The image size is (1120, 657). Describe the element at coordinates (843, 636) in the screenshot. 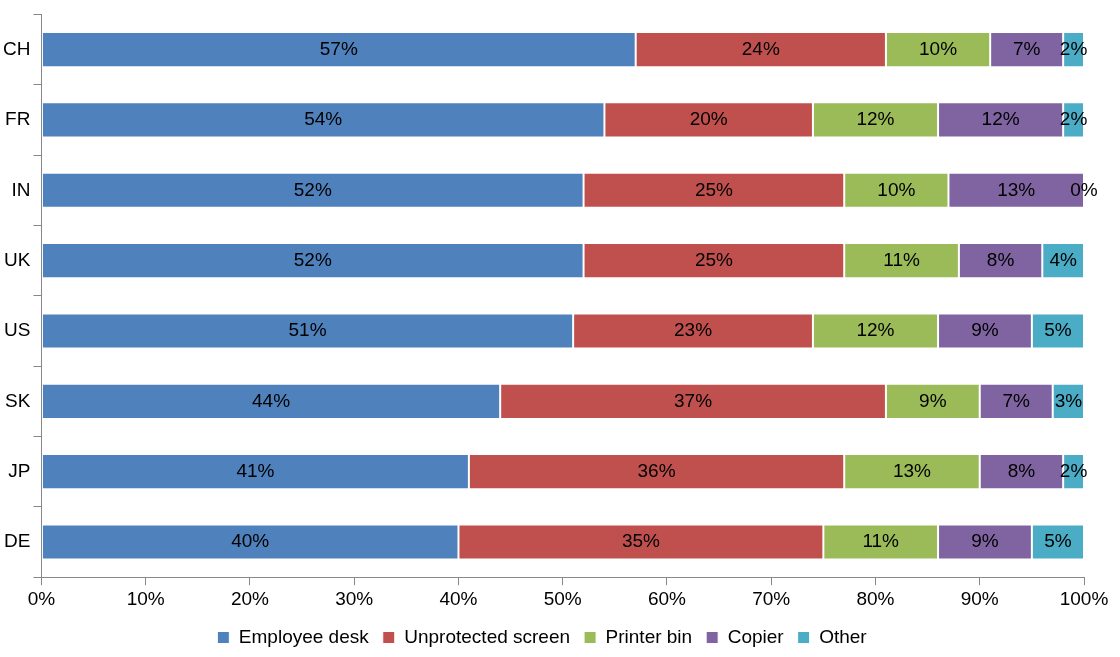

I see `legend-label: Other` at that location.